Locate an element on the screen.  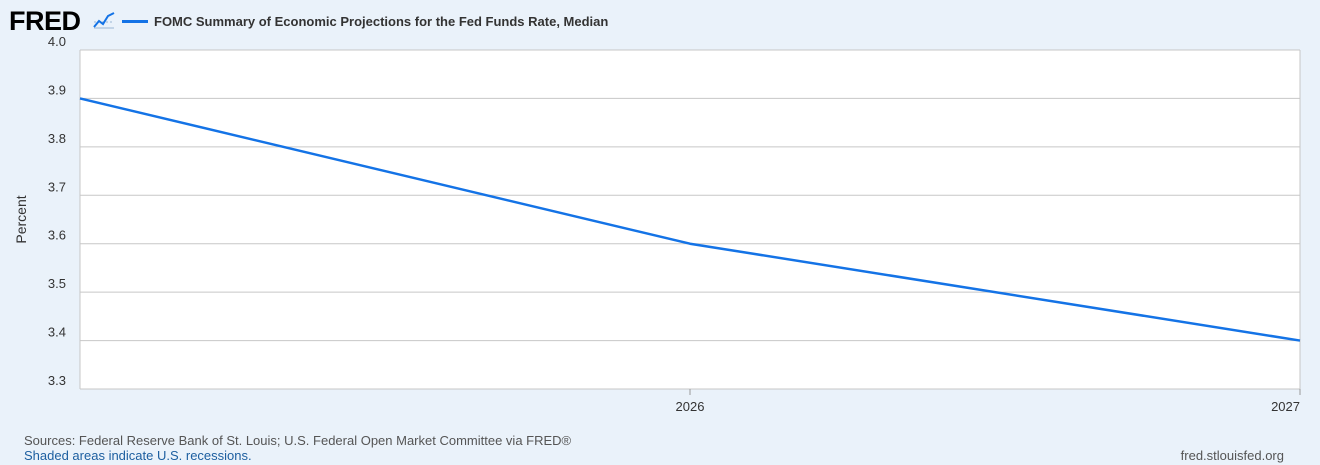
y-tick-label: 3.9 is located at coordinates (57, 89).